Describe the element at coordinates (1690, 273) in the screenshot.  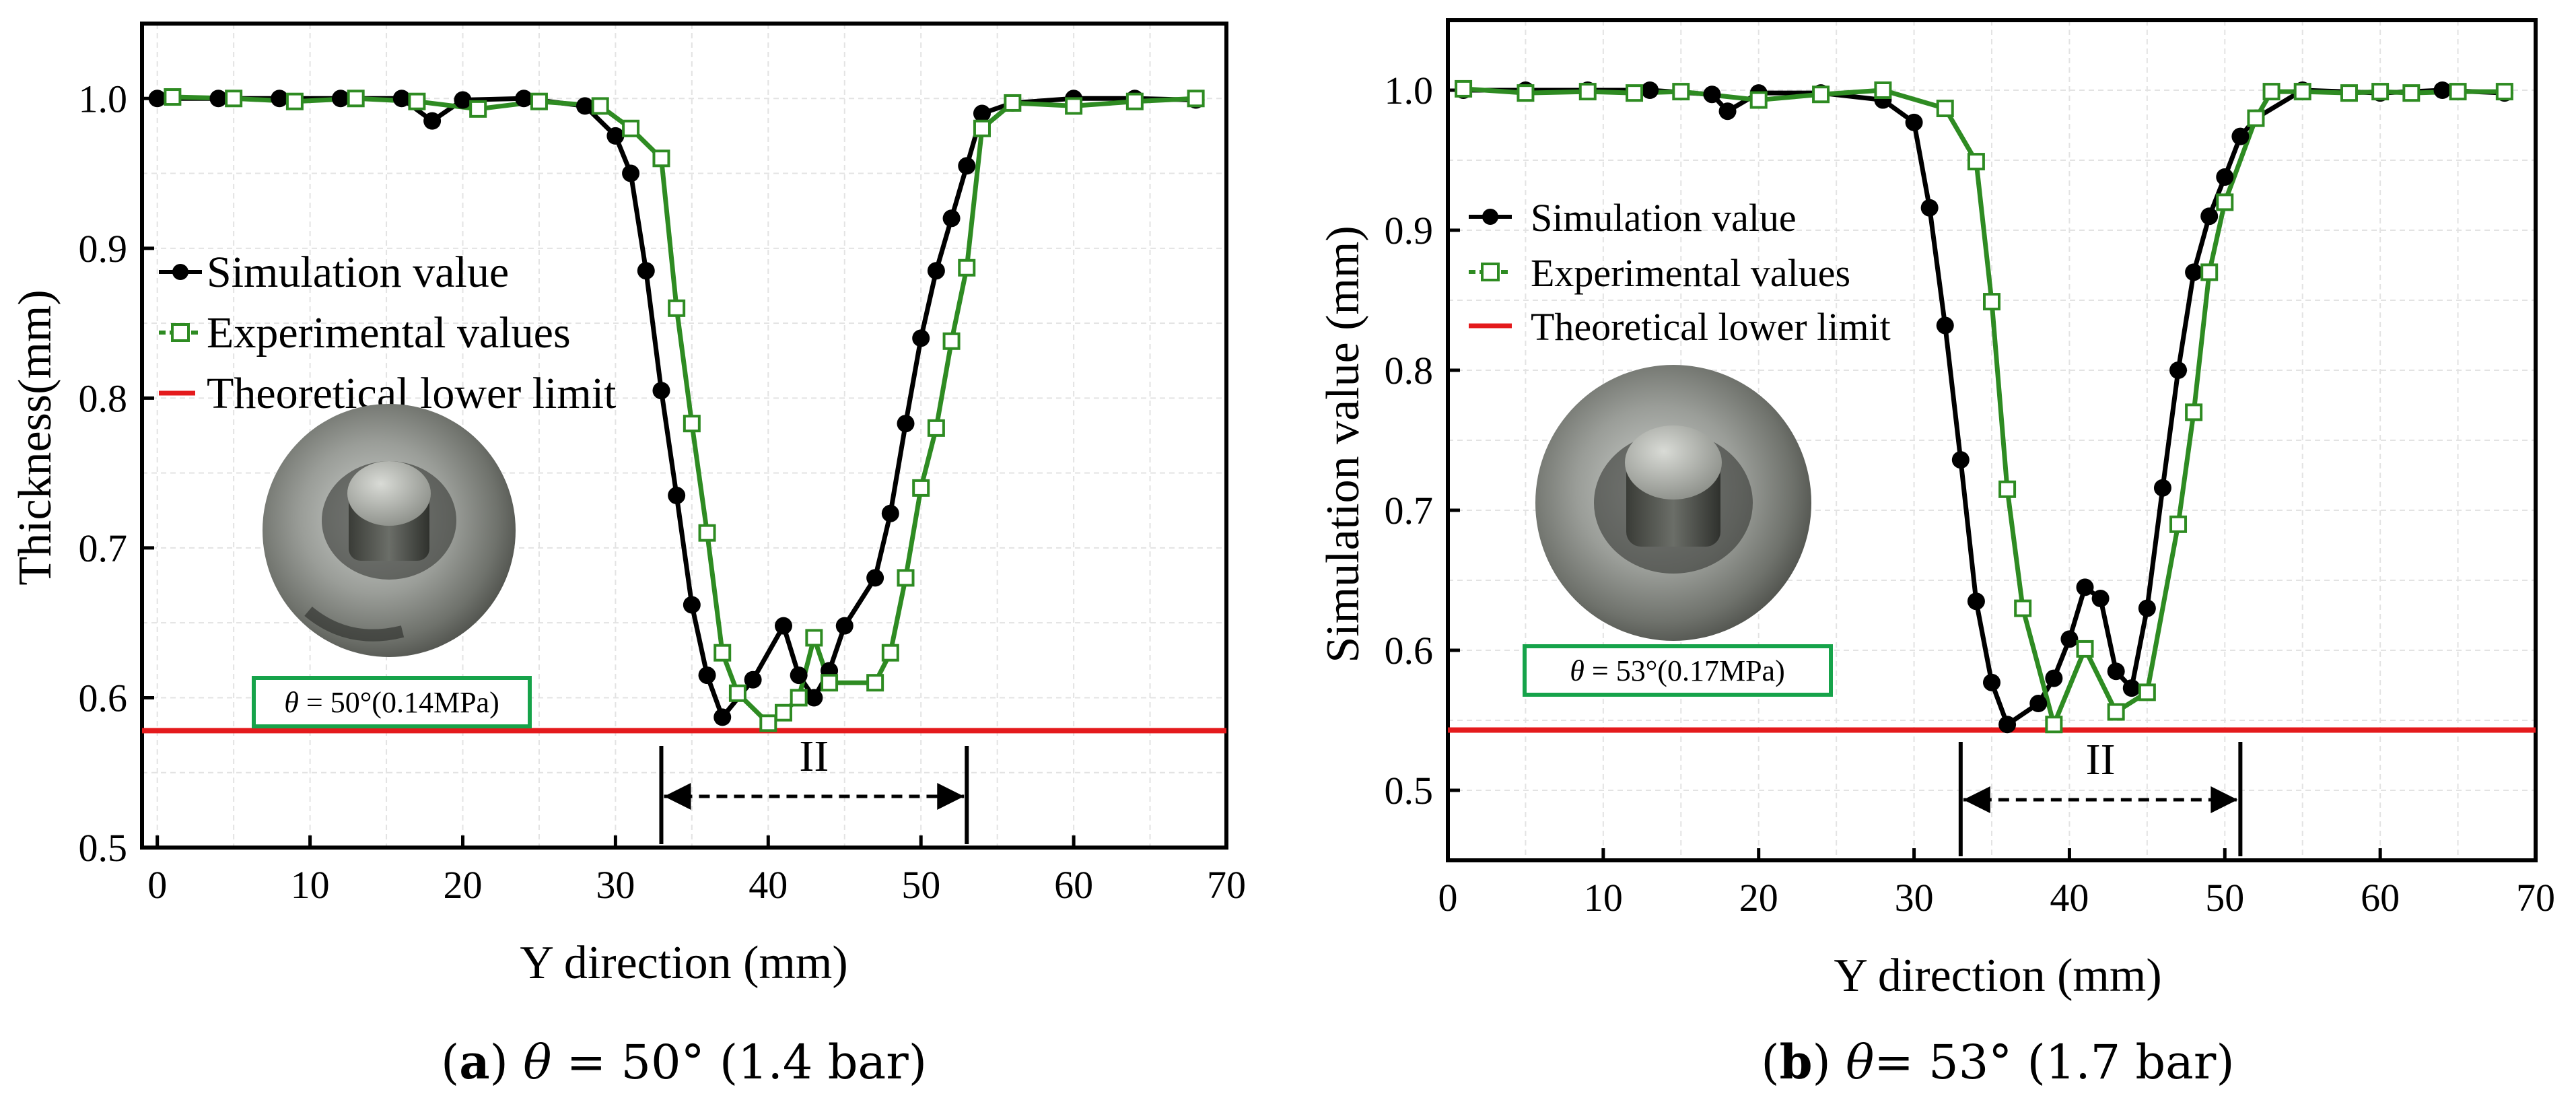
I see `legend-b-exp-label: Experimental values` at that location.